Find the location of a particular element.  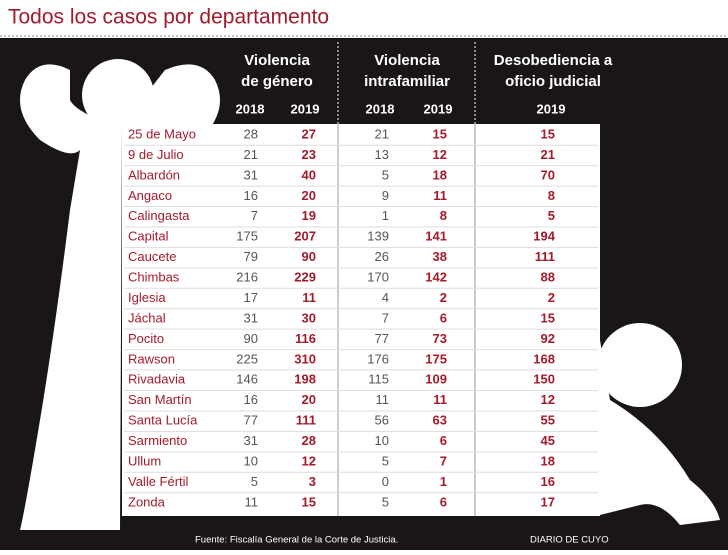

cell-value: 56 is located at coordinates (382, 420).